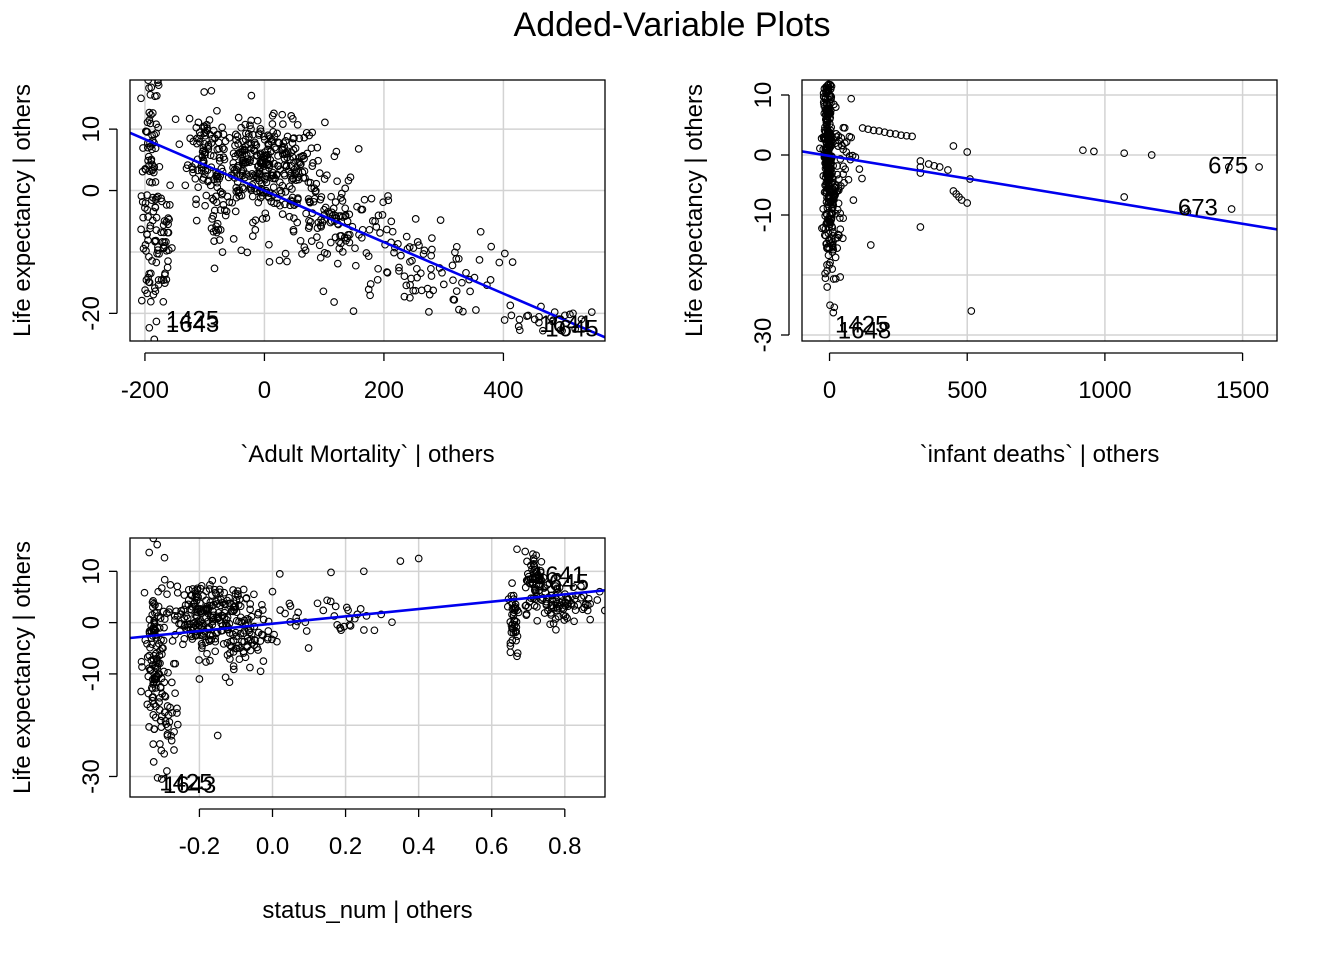 The height and width of the screenshot is (960, 1344). Describe the element at coordinates (1039, 210) in the screenshot. I see `plot-frame` at that location.